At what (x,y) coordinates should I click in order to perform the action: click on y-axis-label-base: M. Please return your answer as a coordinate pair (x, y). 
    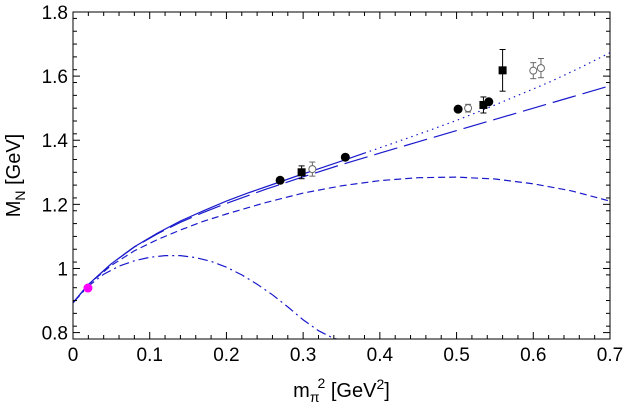
    Looking at the image, I should click on (14, 209).